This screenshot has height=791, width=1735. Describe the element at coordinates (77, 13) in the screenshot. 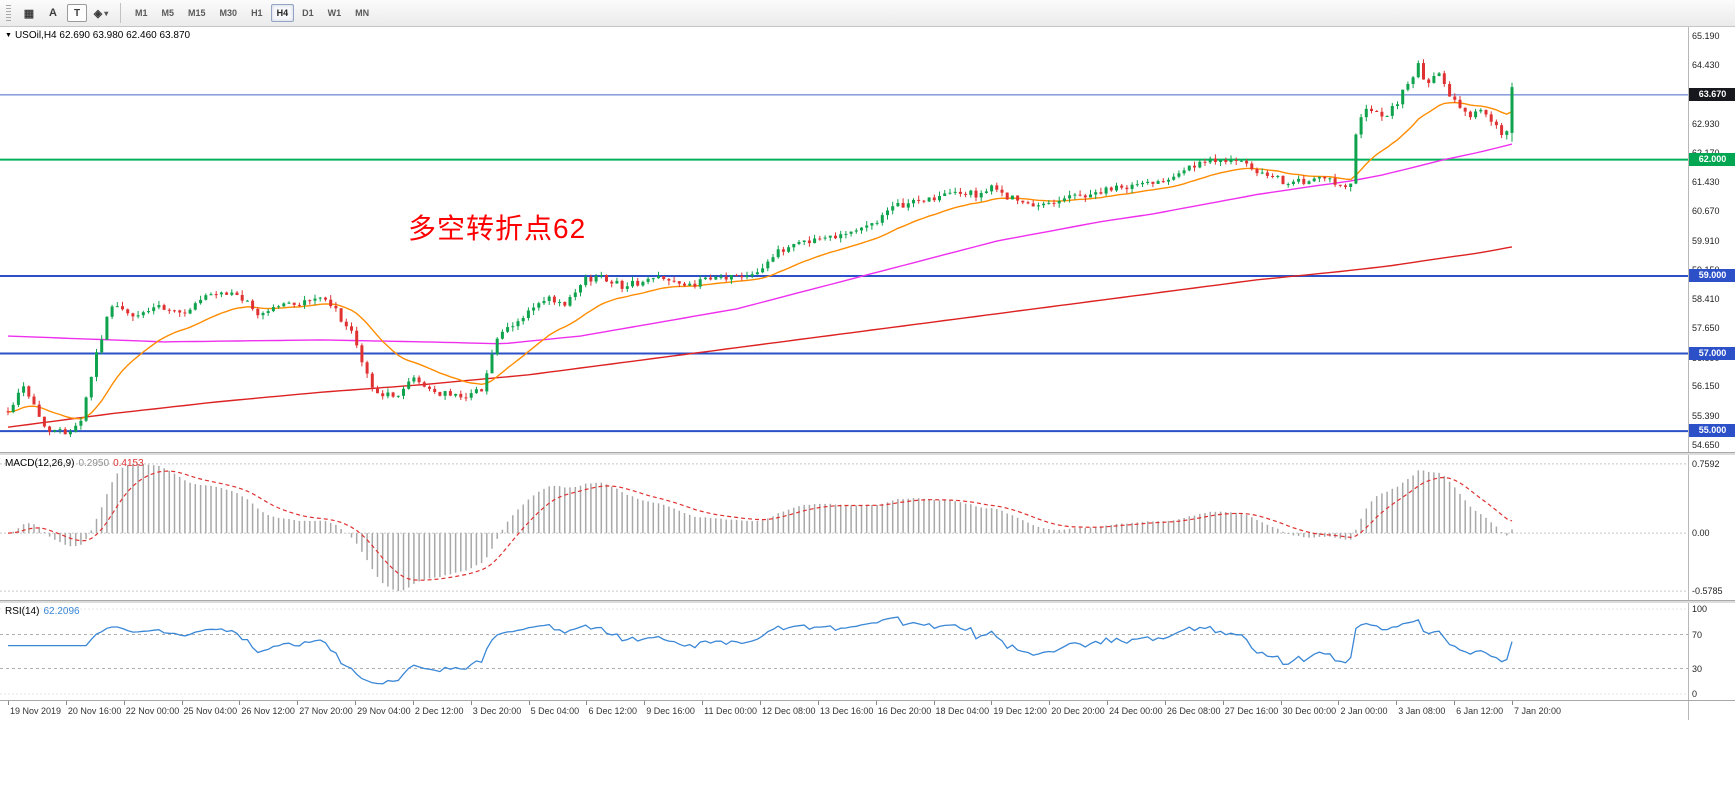

I see `text-label-tool: T` at that location.